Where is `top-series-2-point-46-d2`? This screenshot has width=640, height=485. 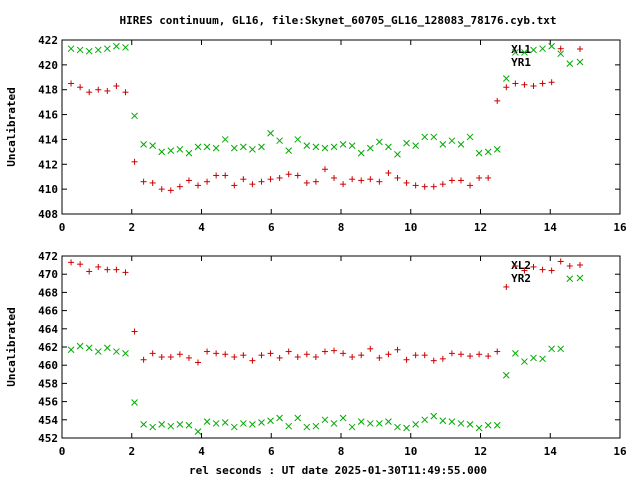
top-series-2-point-46-d2 is located at coordinates (488, 152).